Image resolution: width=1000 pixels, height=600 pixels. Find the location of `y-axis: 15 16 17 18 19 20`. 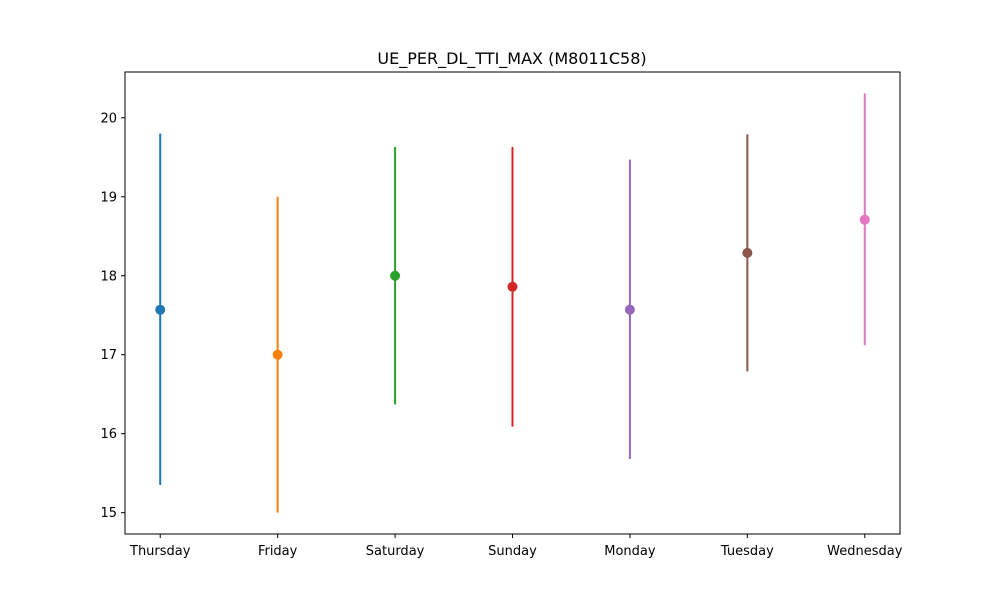

y-axis: 15 16 17 18 19 20 is located at coordinates (112, 316).